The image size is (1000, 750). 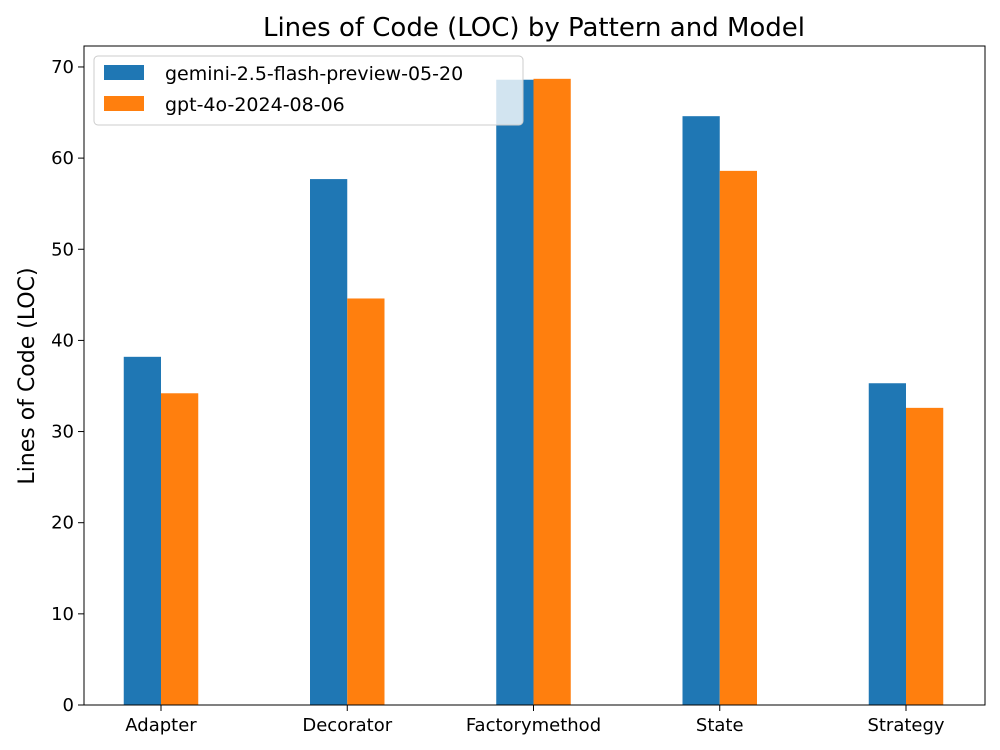 I want to click on x-tick-label: Adapter, so click(x=161, y=725).